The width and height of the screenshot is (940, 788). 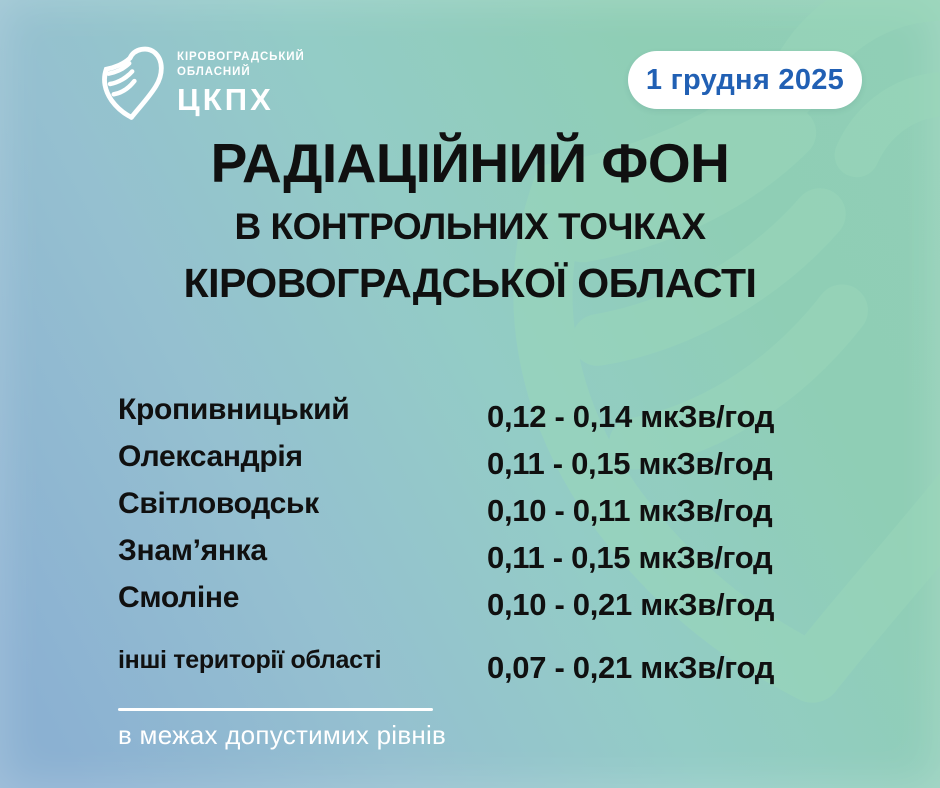 I want to click on date-badge: 1 грудня 2025, so click(x=745, y=80).